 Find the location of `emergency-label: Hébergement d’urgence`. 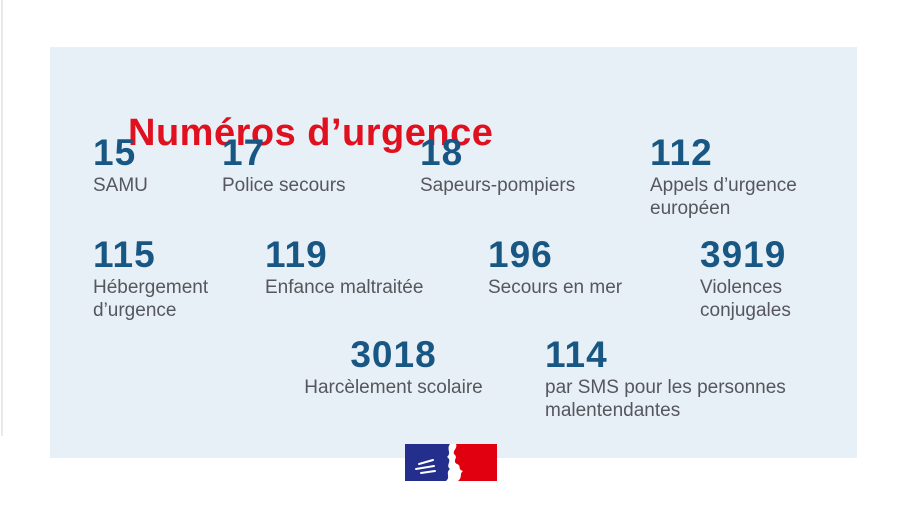

emergency-label: Hébergement d’urgence is located at coordinates (151, 299).